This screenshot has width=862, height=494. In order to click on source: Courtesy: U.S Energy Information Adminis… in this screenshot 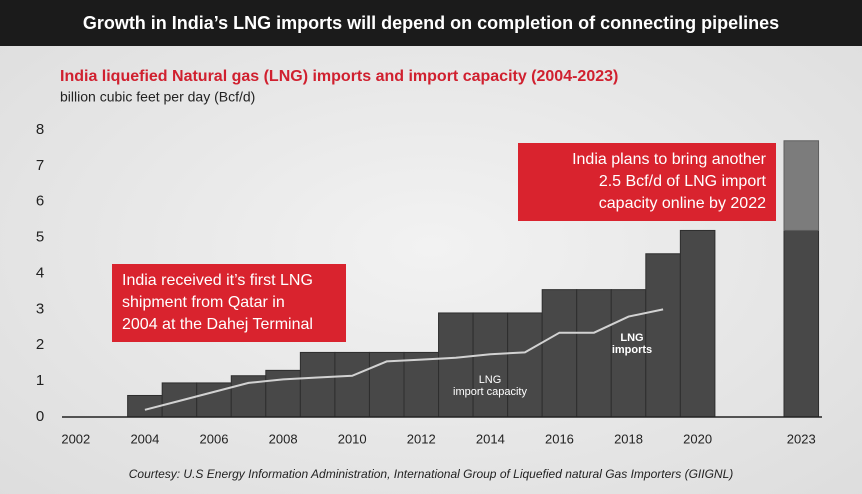, I will do `click(431, 474)`.